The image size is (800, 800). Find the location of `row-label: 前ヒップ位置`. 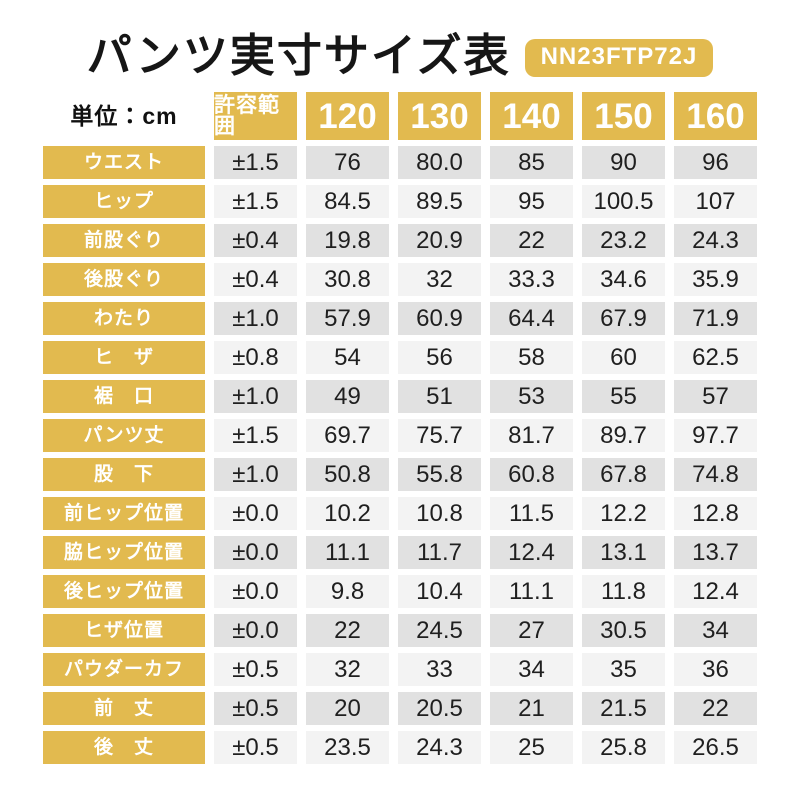

row-label: 前ヒップ位置 is located at coordinates (124, 513).